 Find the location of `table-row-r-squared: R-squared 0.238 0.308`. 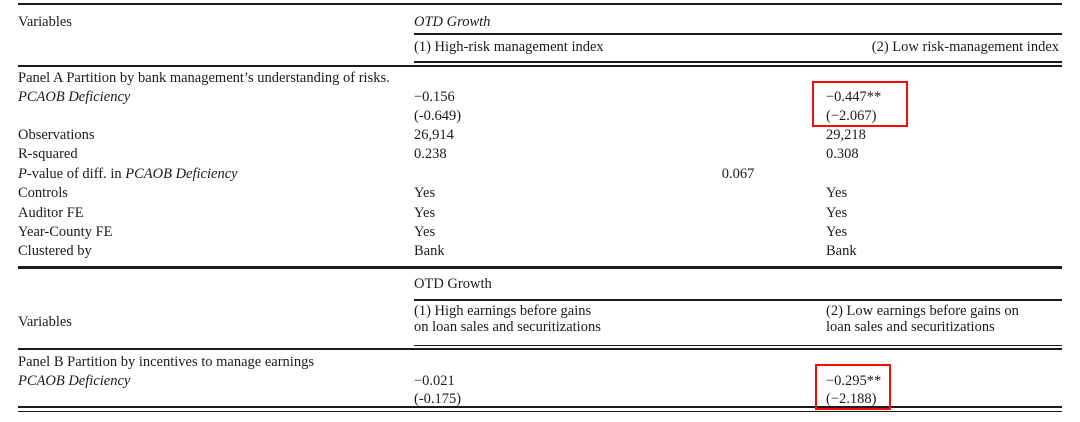

table-row-r-squared: R-squared 0.238 0.308 is located at coordinates (540, 154).